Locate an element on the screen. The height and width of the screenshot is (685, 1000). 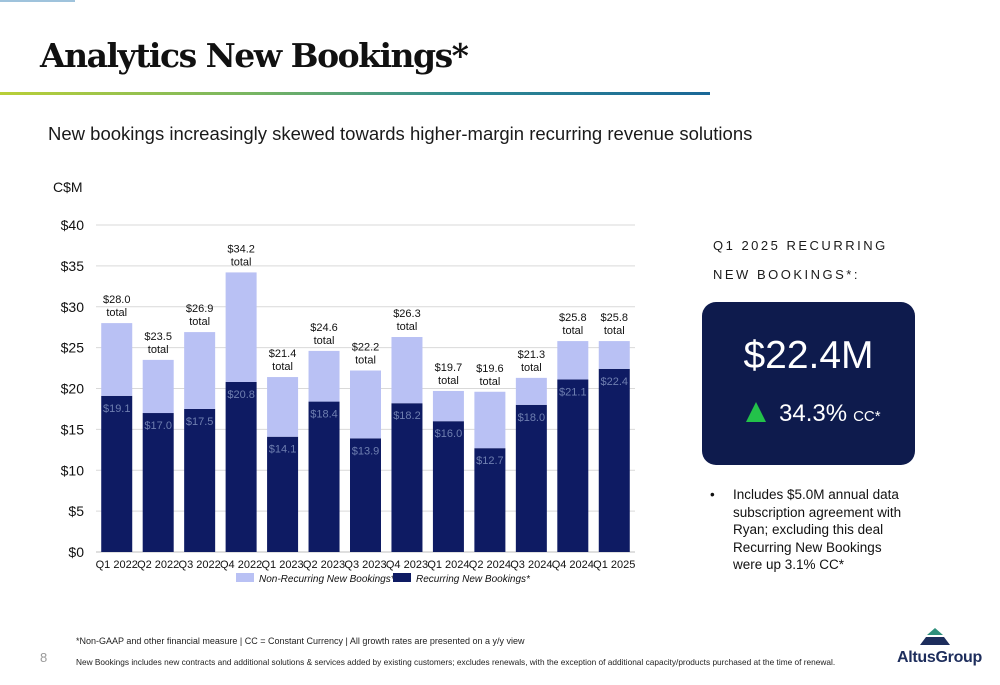
bar-value-label: $12.7 is located at coordinates (490, 461).